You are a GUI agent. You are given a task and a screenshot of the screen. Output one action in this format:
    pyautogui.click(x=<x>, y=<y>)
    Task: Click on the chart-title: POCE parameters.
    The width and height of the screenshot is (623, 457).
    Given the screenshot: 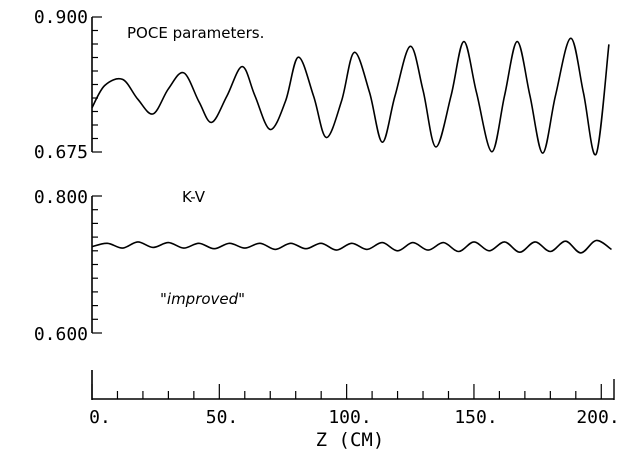 What is the action you would take?
    pyautogui.click(x=195, y=33)
    